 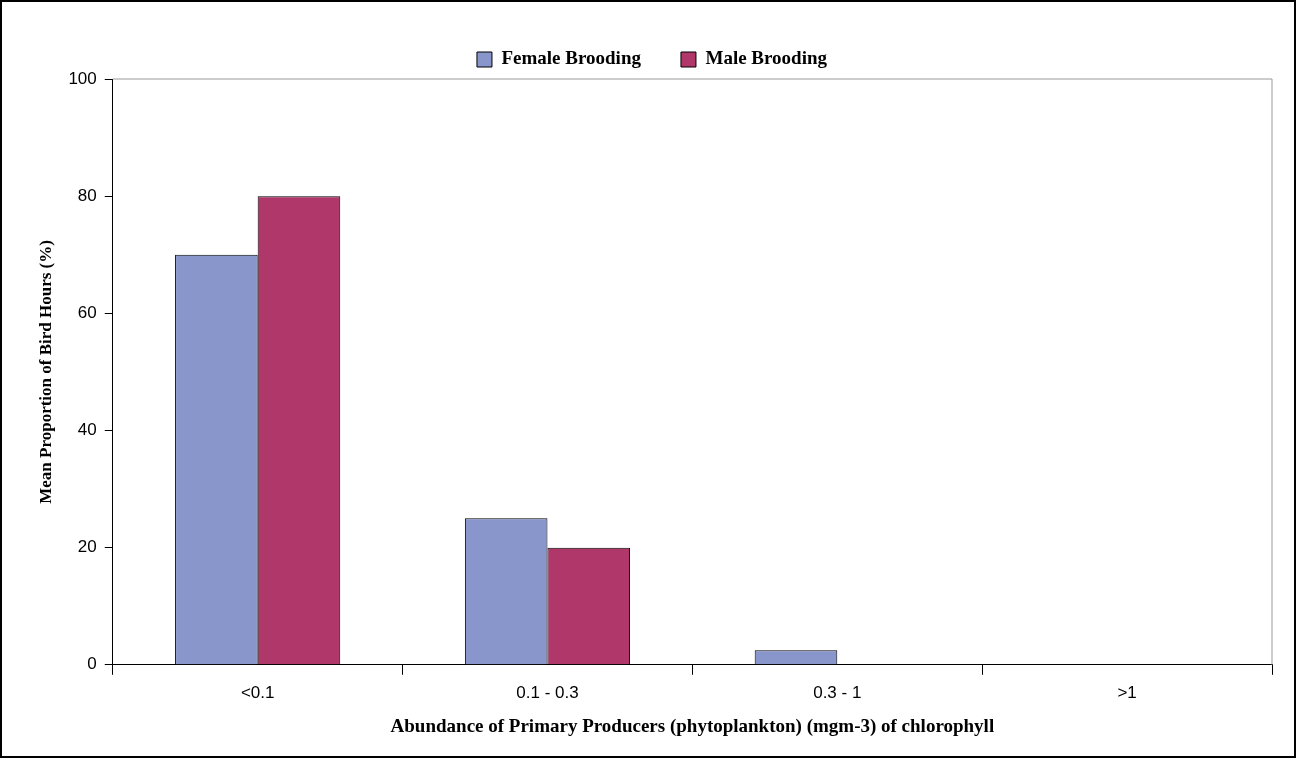 I want to click on x-tick-label: 0.3 - 1, so click(x=837, y=692).